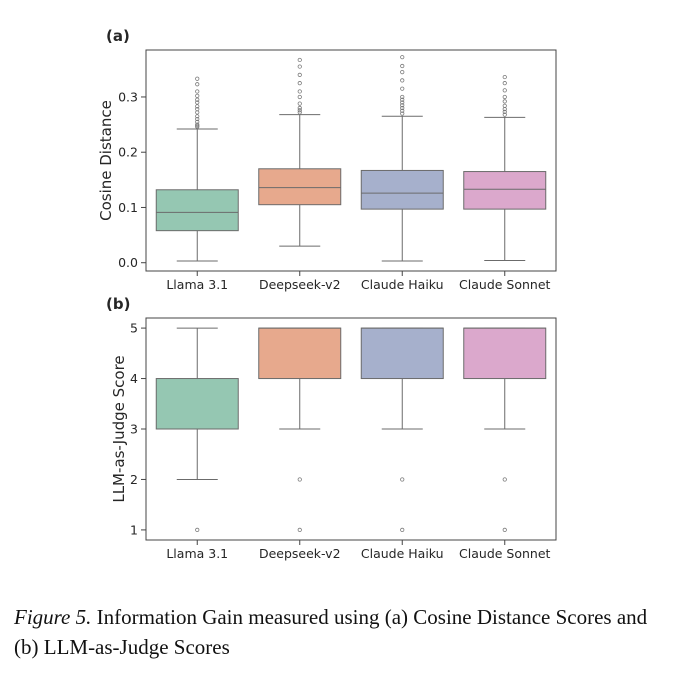 The image size is (679, 680). I want to click on panel-b-ytick-label: 5, so click(134, 328).